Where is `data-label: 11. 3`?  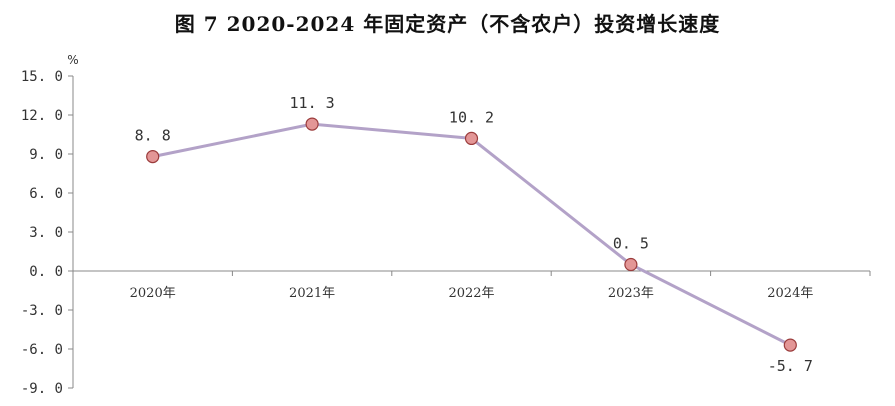 data-label: 11. 3 is located at coordinates (312, 103).